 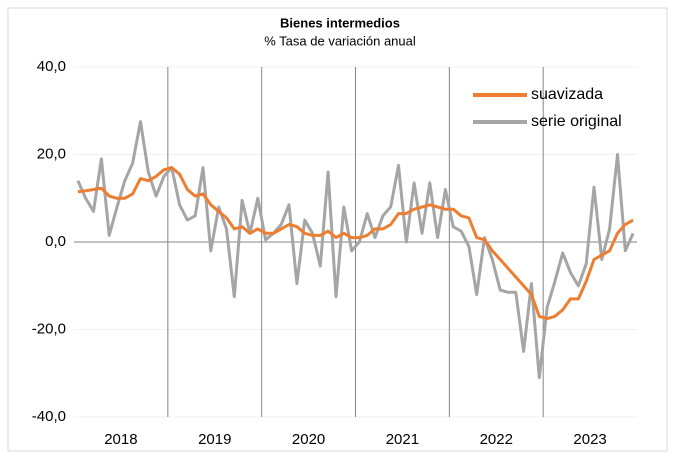 What do you see at coordinates (214, 439) in the screenshot?
I see `x-tick-label: 2019` at bounding box center [214, 439].